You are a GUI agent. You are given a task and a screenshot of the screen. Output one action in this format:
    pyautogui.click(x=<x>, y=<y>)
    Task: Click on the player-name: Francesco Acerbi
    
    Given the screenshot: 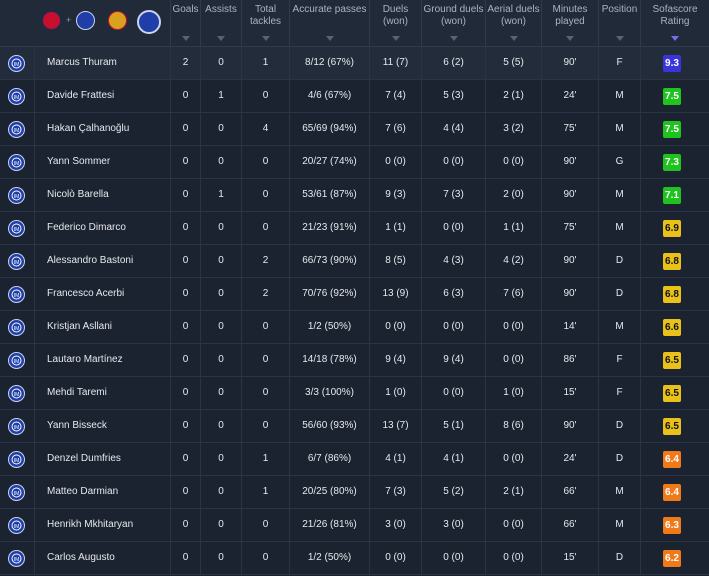 What is the action you would take?
    pyautogui.click(x=103, y=294)
    